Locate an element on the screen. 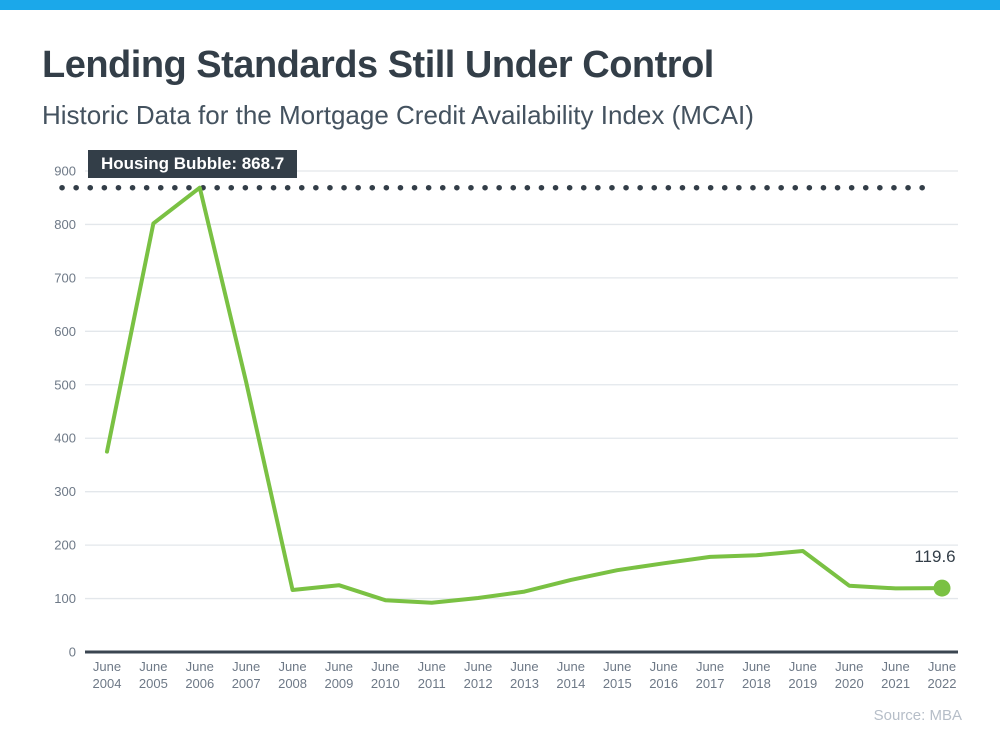  x-axis-tick-year: 2006 is located at coordinates (199, 683).